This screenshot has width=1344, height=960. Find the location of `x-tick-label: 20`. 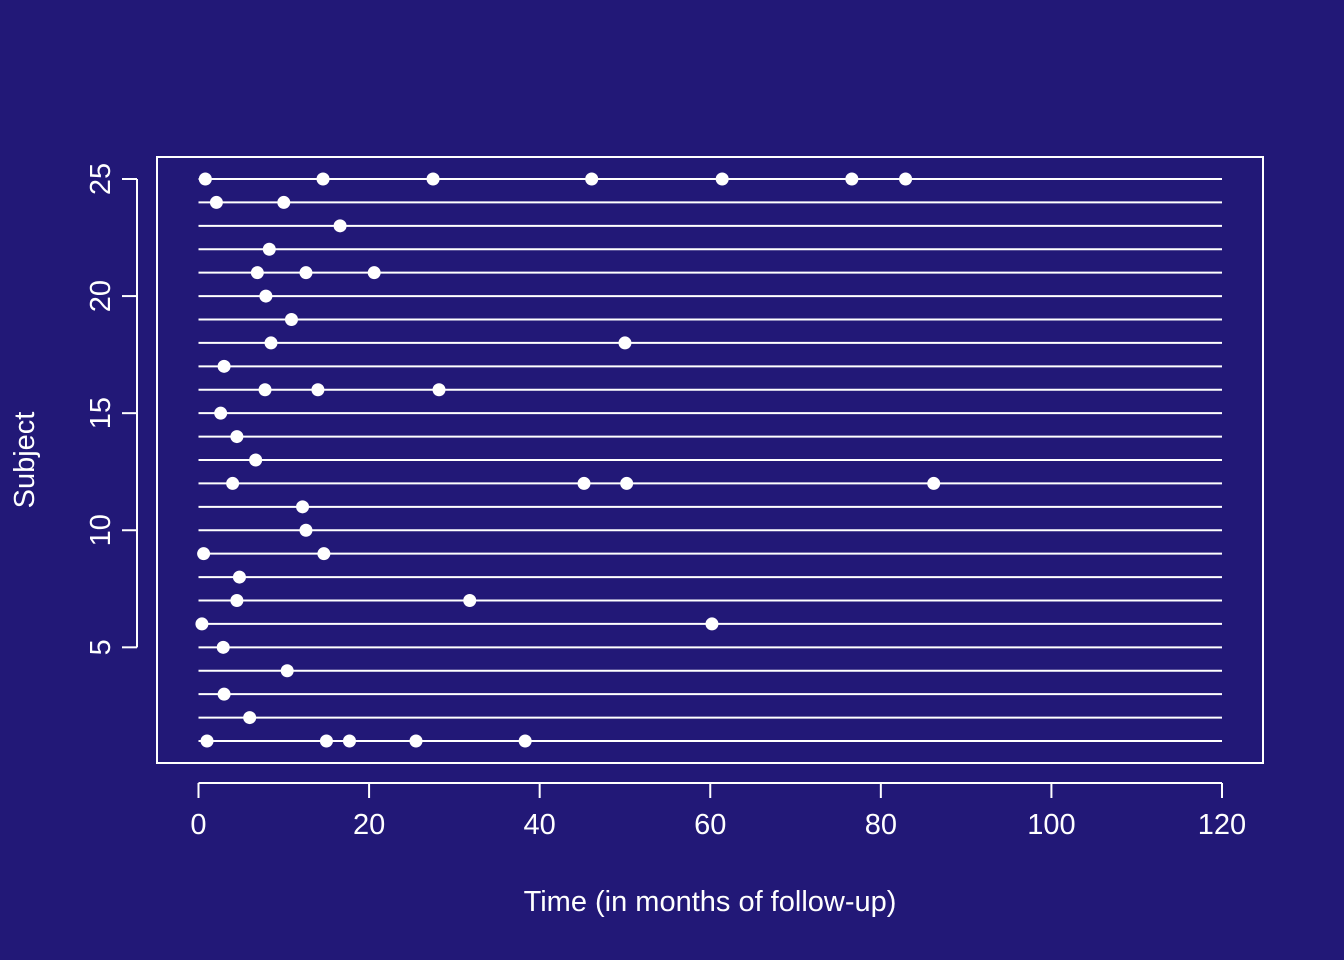

x-tick-label: 20 is located at coordinates (369, 825).